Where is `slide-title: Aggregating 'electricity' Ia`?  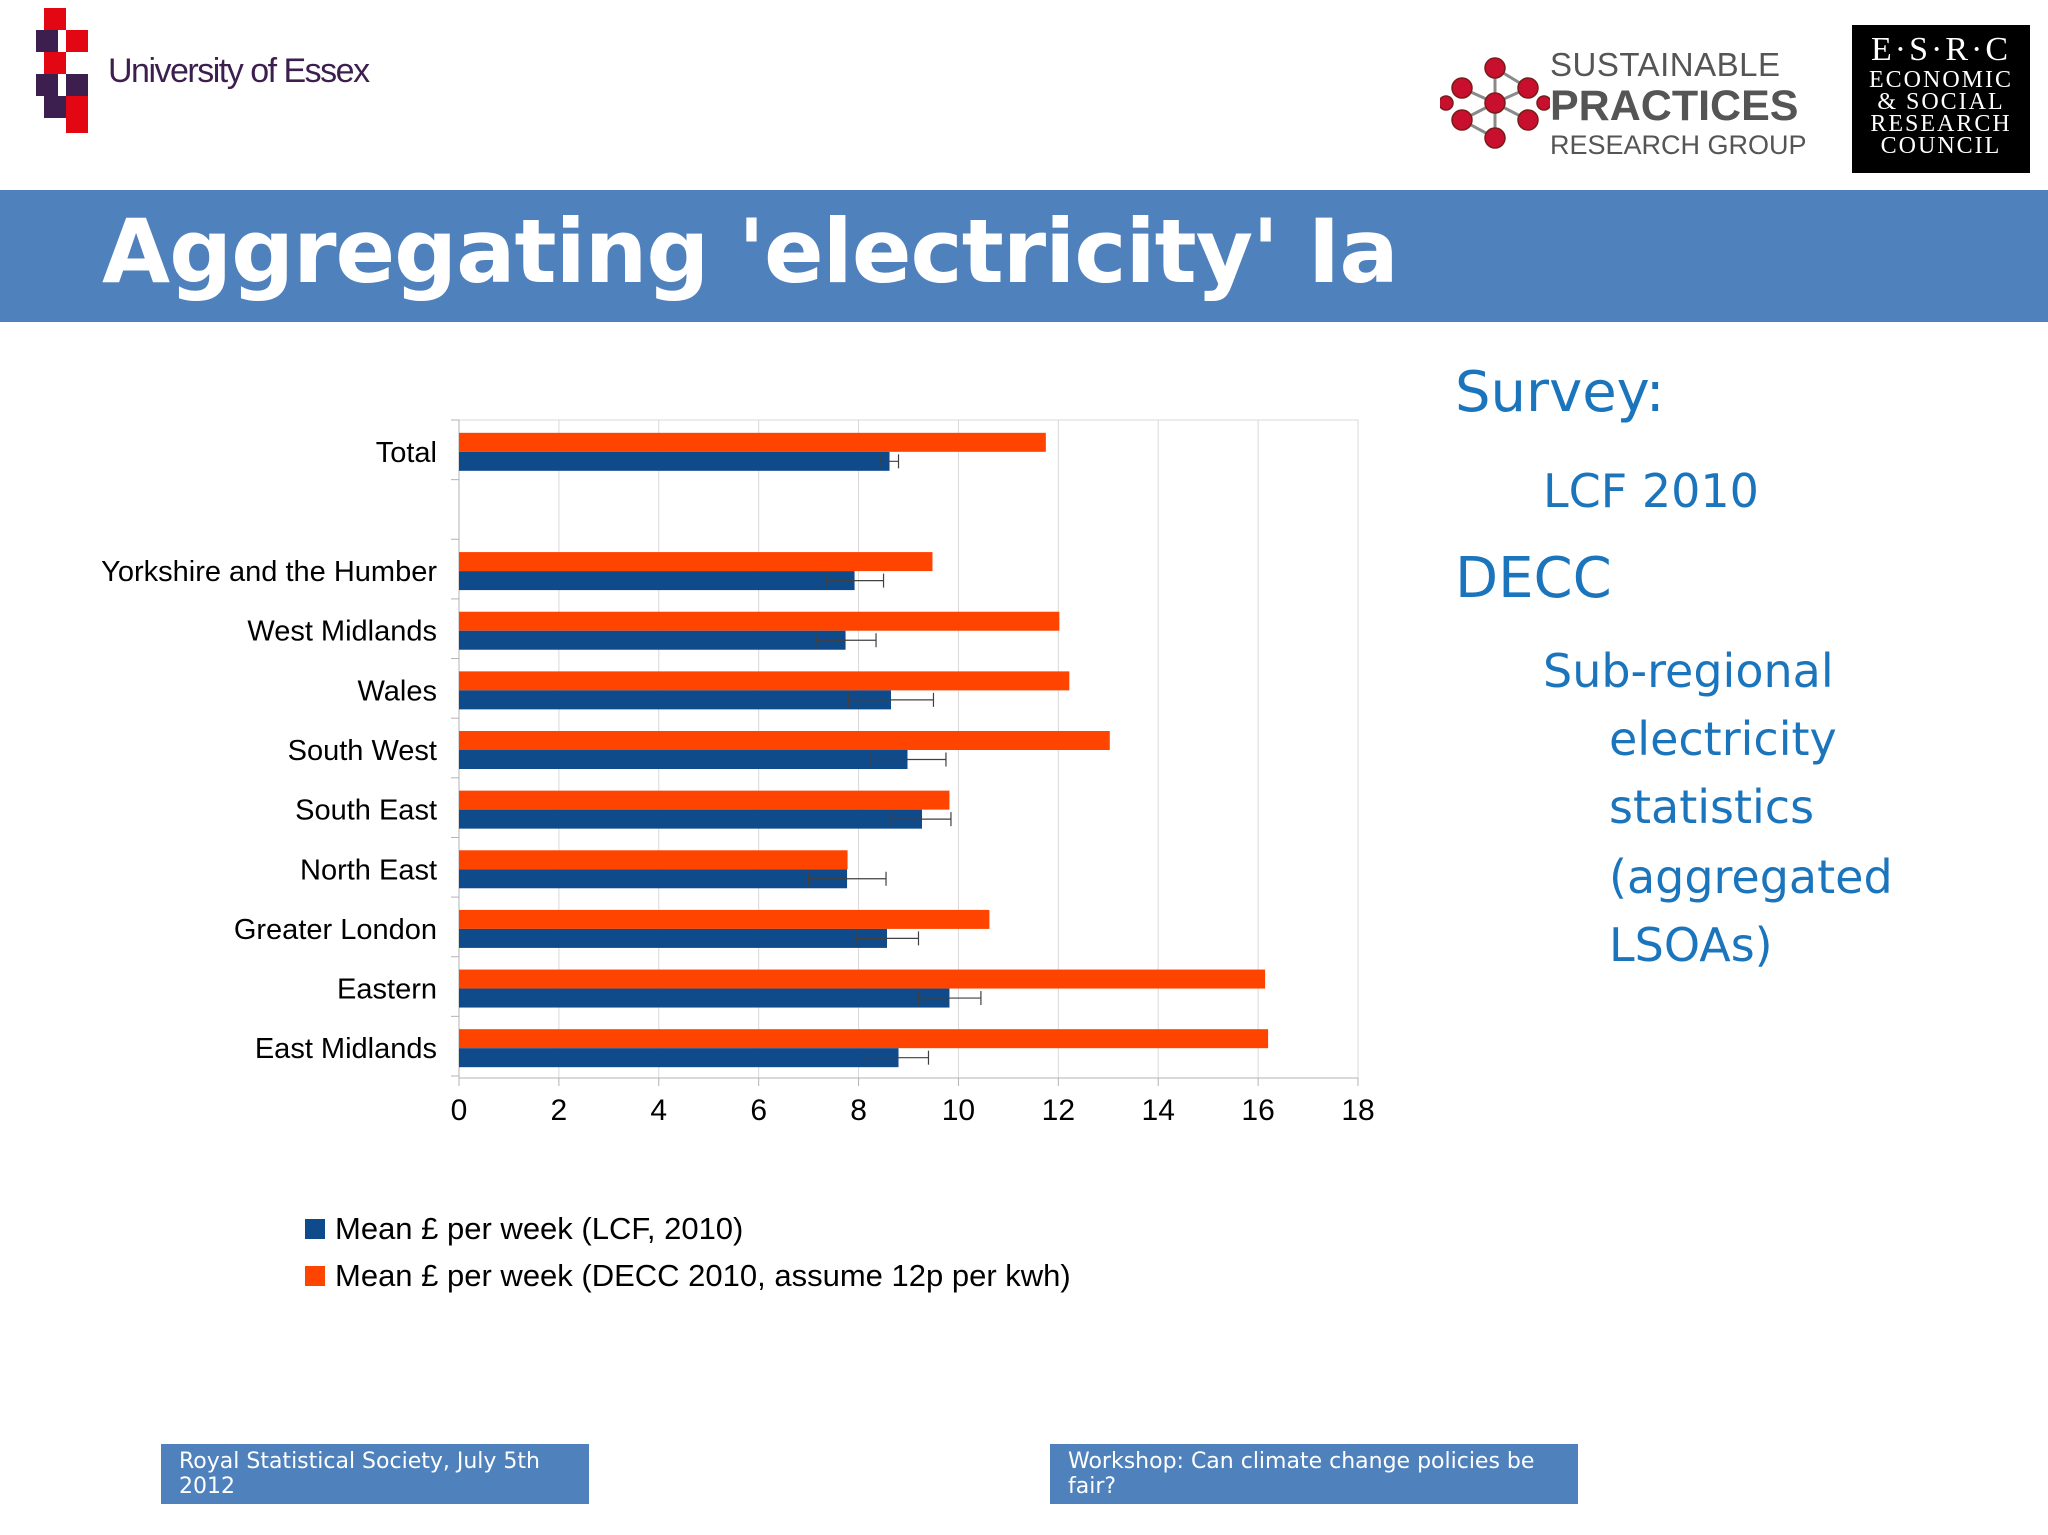
slide-title: Aggregating 'electricity' Ia is located at coordinates (750, 251).